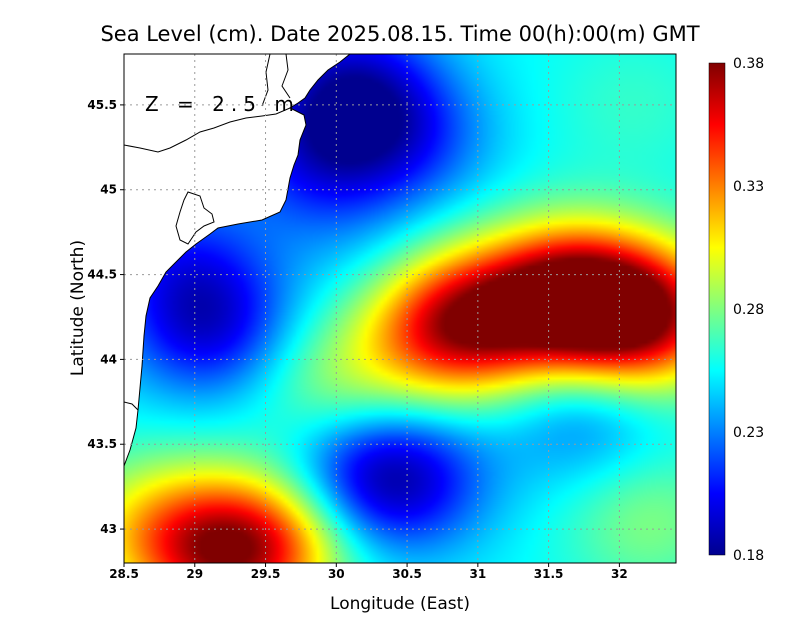 This screenshot has height=618, width=800. Describe the element at coordinates (549, 574) in the screenshot. I see `x-tick-label: 31.5` at that location.